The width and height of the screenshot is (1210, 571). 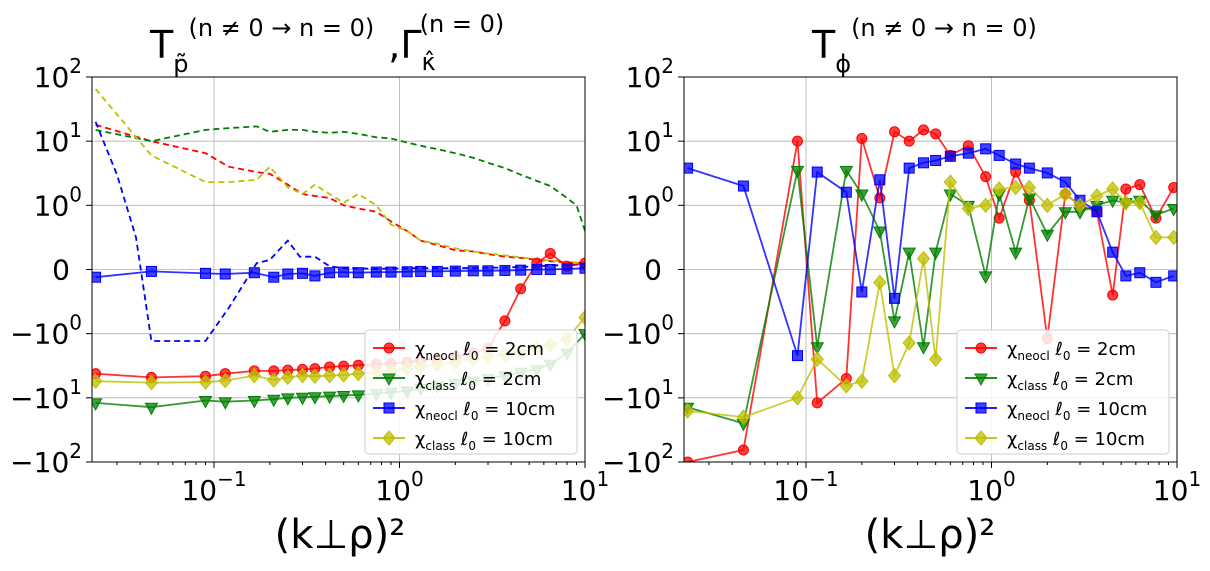 I want to click on left-chart-title: Tp̃(n ≠ 0 → n = 0) ,Γκ̂(n = 0), so click(x=326, y=44).